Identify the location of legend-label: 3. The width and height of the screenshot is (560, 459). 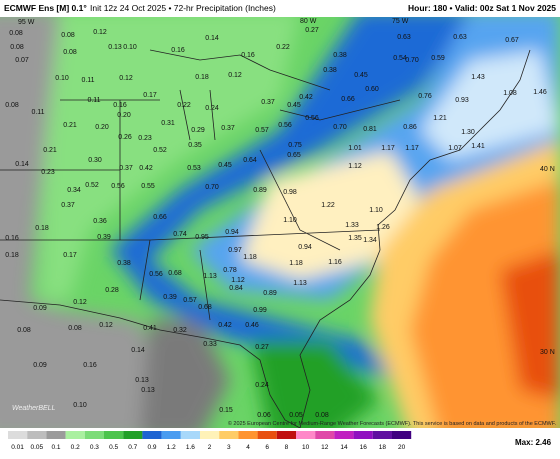
(229, 447).